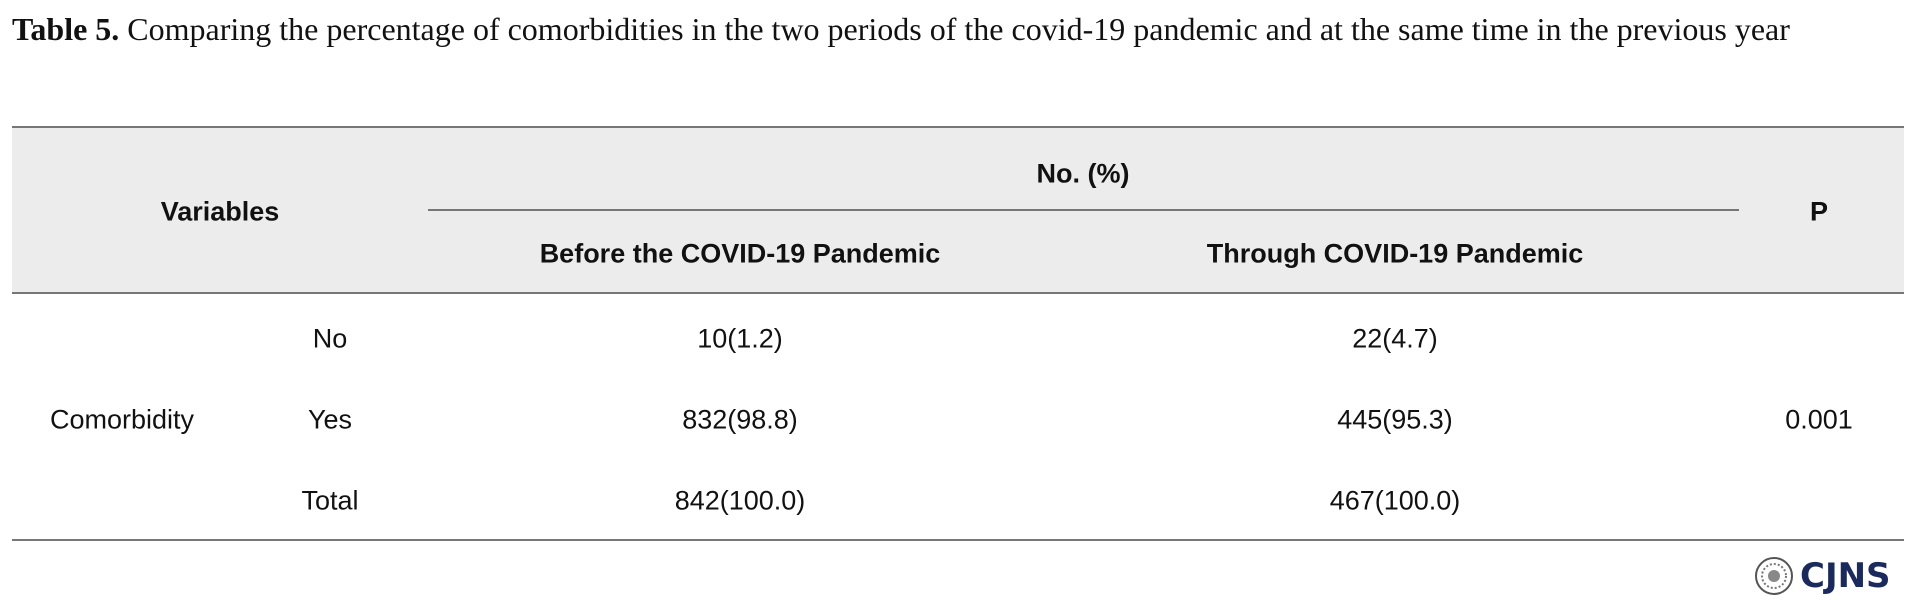 This screenshot has height=616, width=1917. What do you see at coordinates (740, 500) in the screenshot?
I see `cell-before: 842(100.0)` at bounding box center [740, 500].